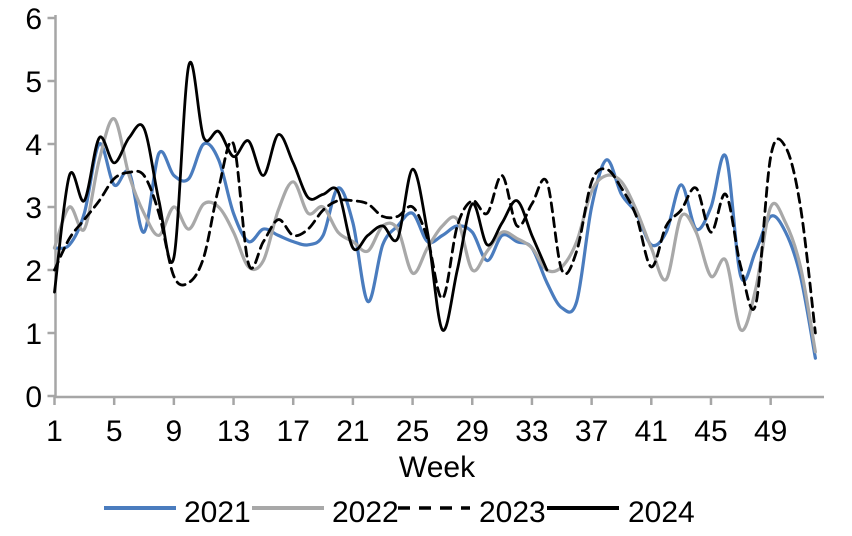 Image resolution: width=852 pixels, height=536 pixels. Describe the element at coordinates (174, 431) in the screenshot. I see `x-tick-label: 9` at that location.